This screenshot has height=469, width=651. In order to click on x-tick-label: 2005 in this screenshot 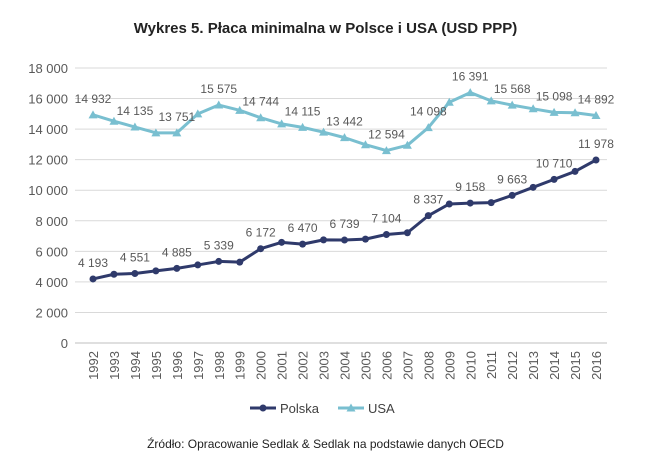, I will do `click(365, 365)`.